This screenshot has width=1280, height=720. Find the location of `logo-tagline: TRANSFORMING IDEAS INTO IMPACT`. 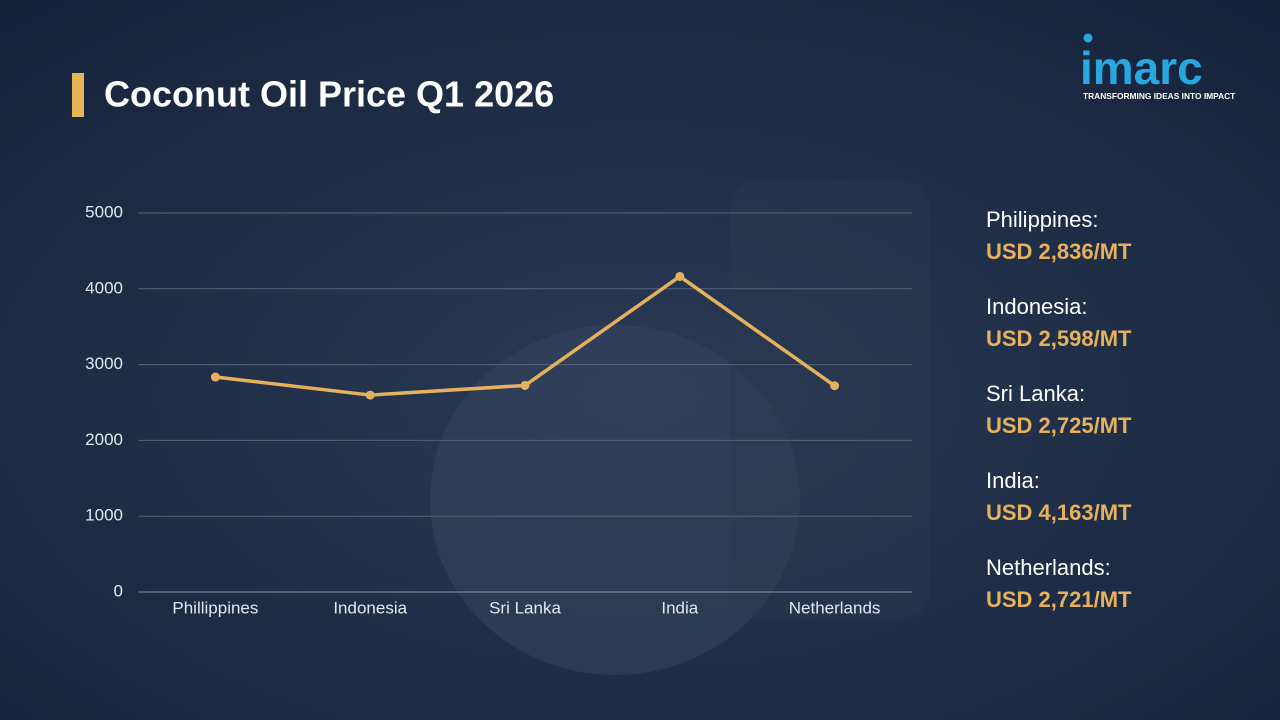

logo-tagline: TRANSFORMING IDEAS INTO IMPACT is located at coordinates (1159, 96).